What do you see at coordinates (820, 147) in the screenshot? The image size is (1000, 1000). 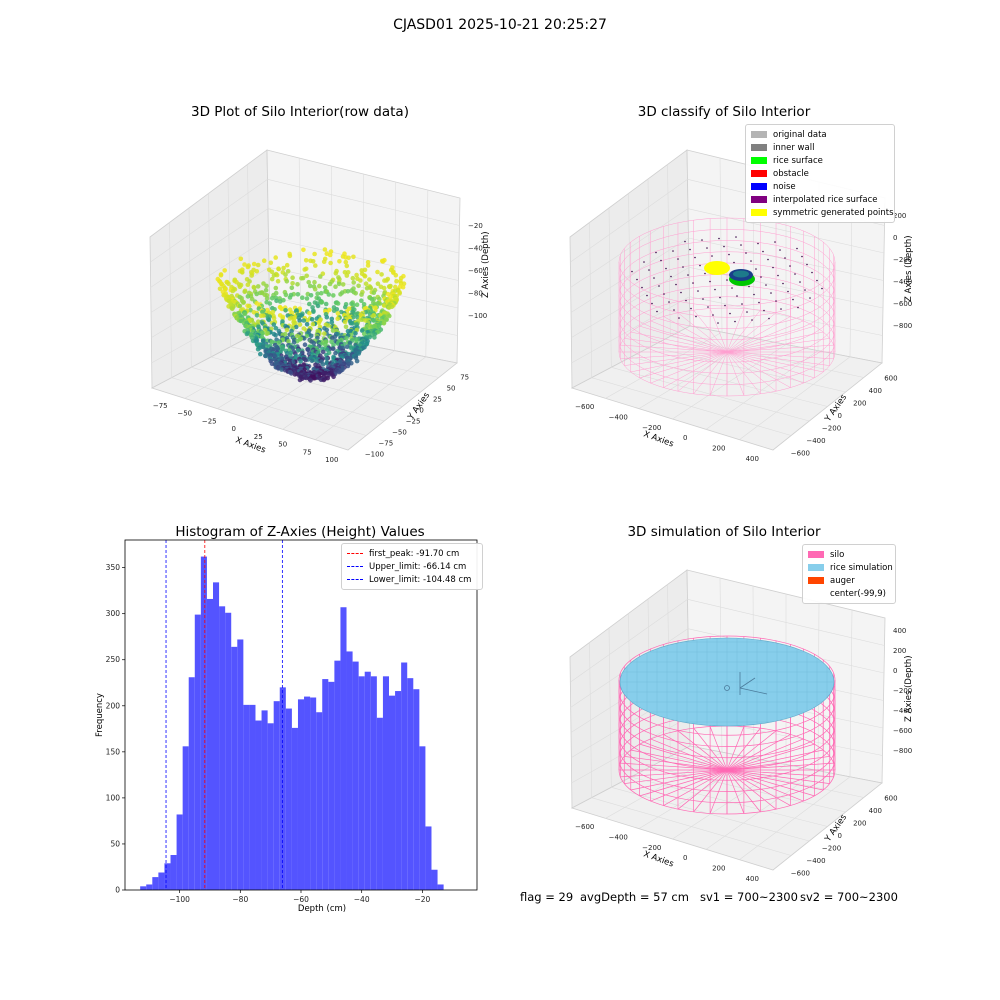 I see `legend-entry: inner wall` at bounding box center [820, 147].